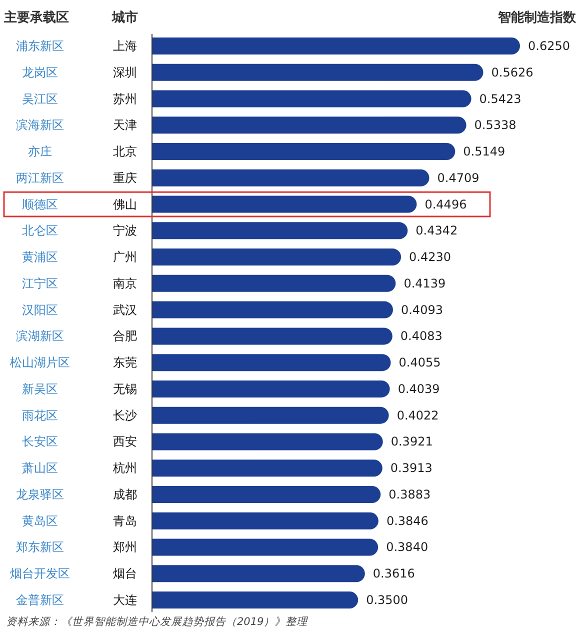 The height and width of the screenshot is (635, 581). Describe the element at coordinates (125, 257) in the screenshot. I see `y-tick-label: 广州` at that location.